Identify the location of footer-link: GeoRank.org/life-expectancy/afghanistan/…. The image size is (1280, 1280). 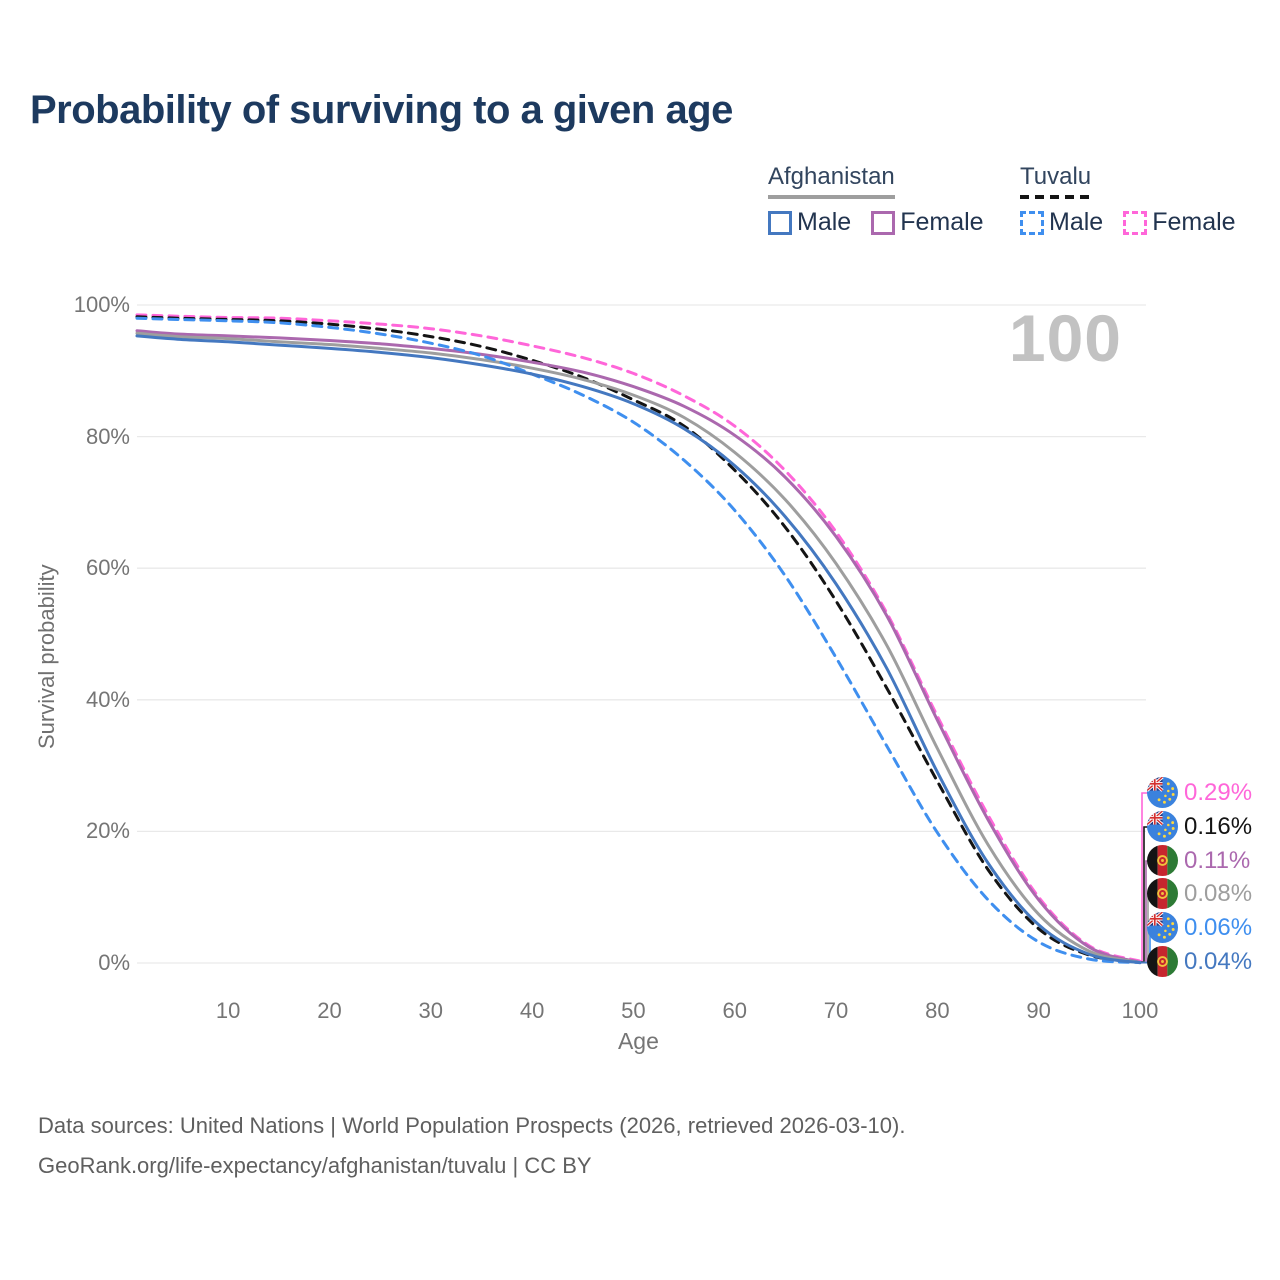
(315, 1165).